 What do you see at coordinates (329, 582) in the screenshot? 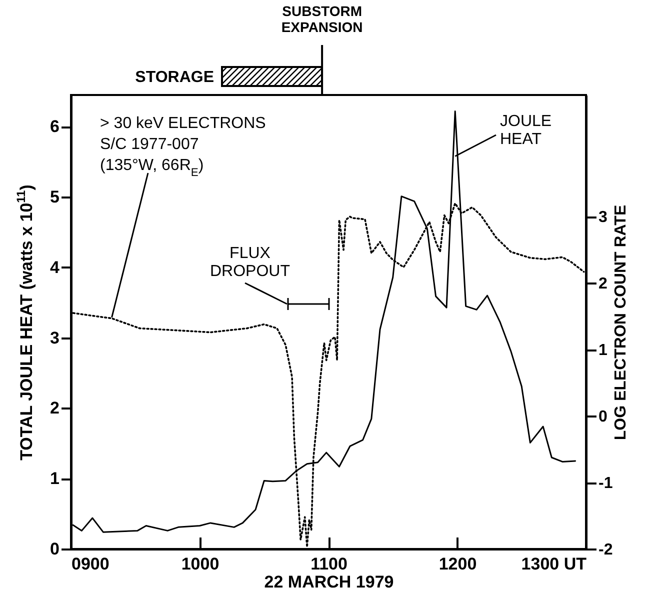
I see `x-axis-title: 22 MARCH 1979` at bounding box center [329, 582].